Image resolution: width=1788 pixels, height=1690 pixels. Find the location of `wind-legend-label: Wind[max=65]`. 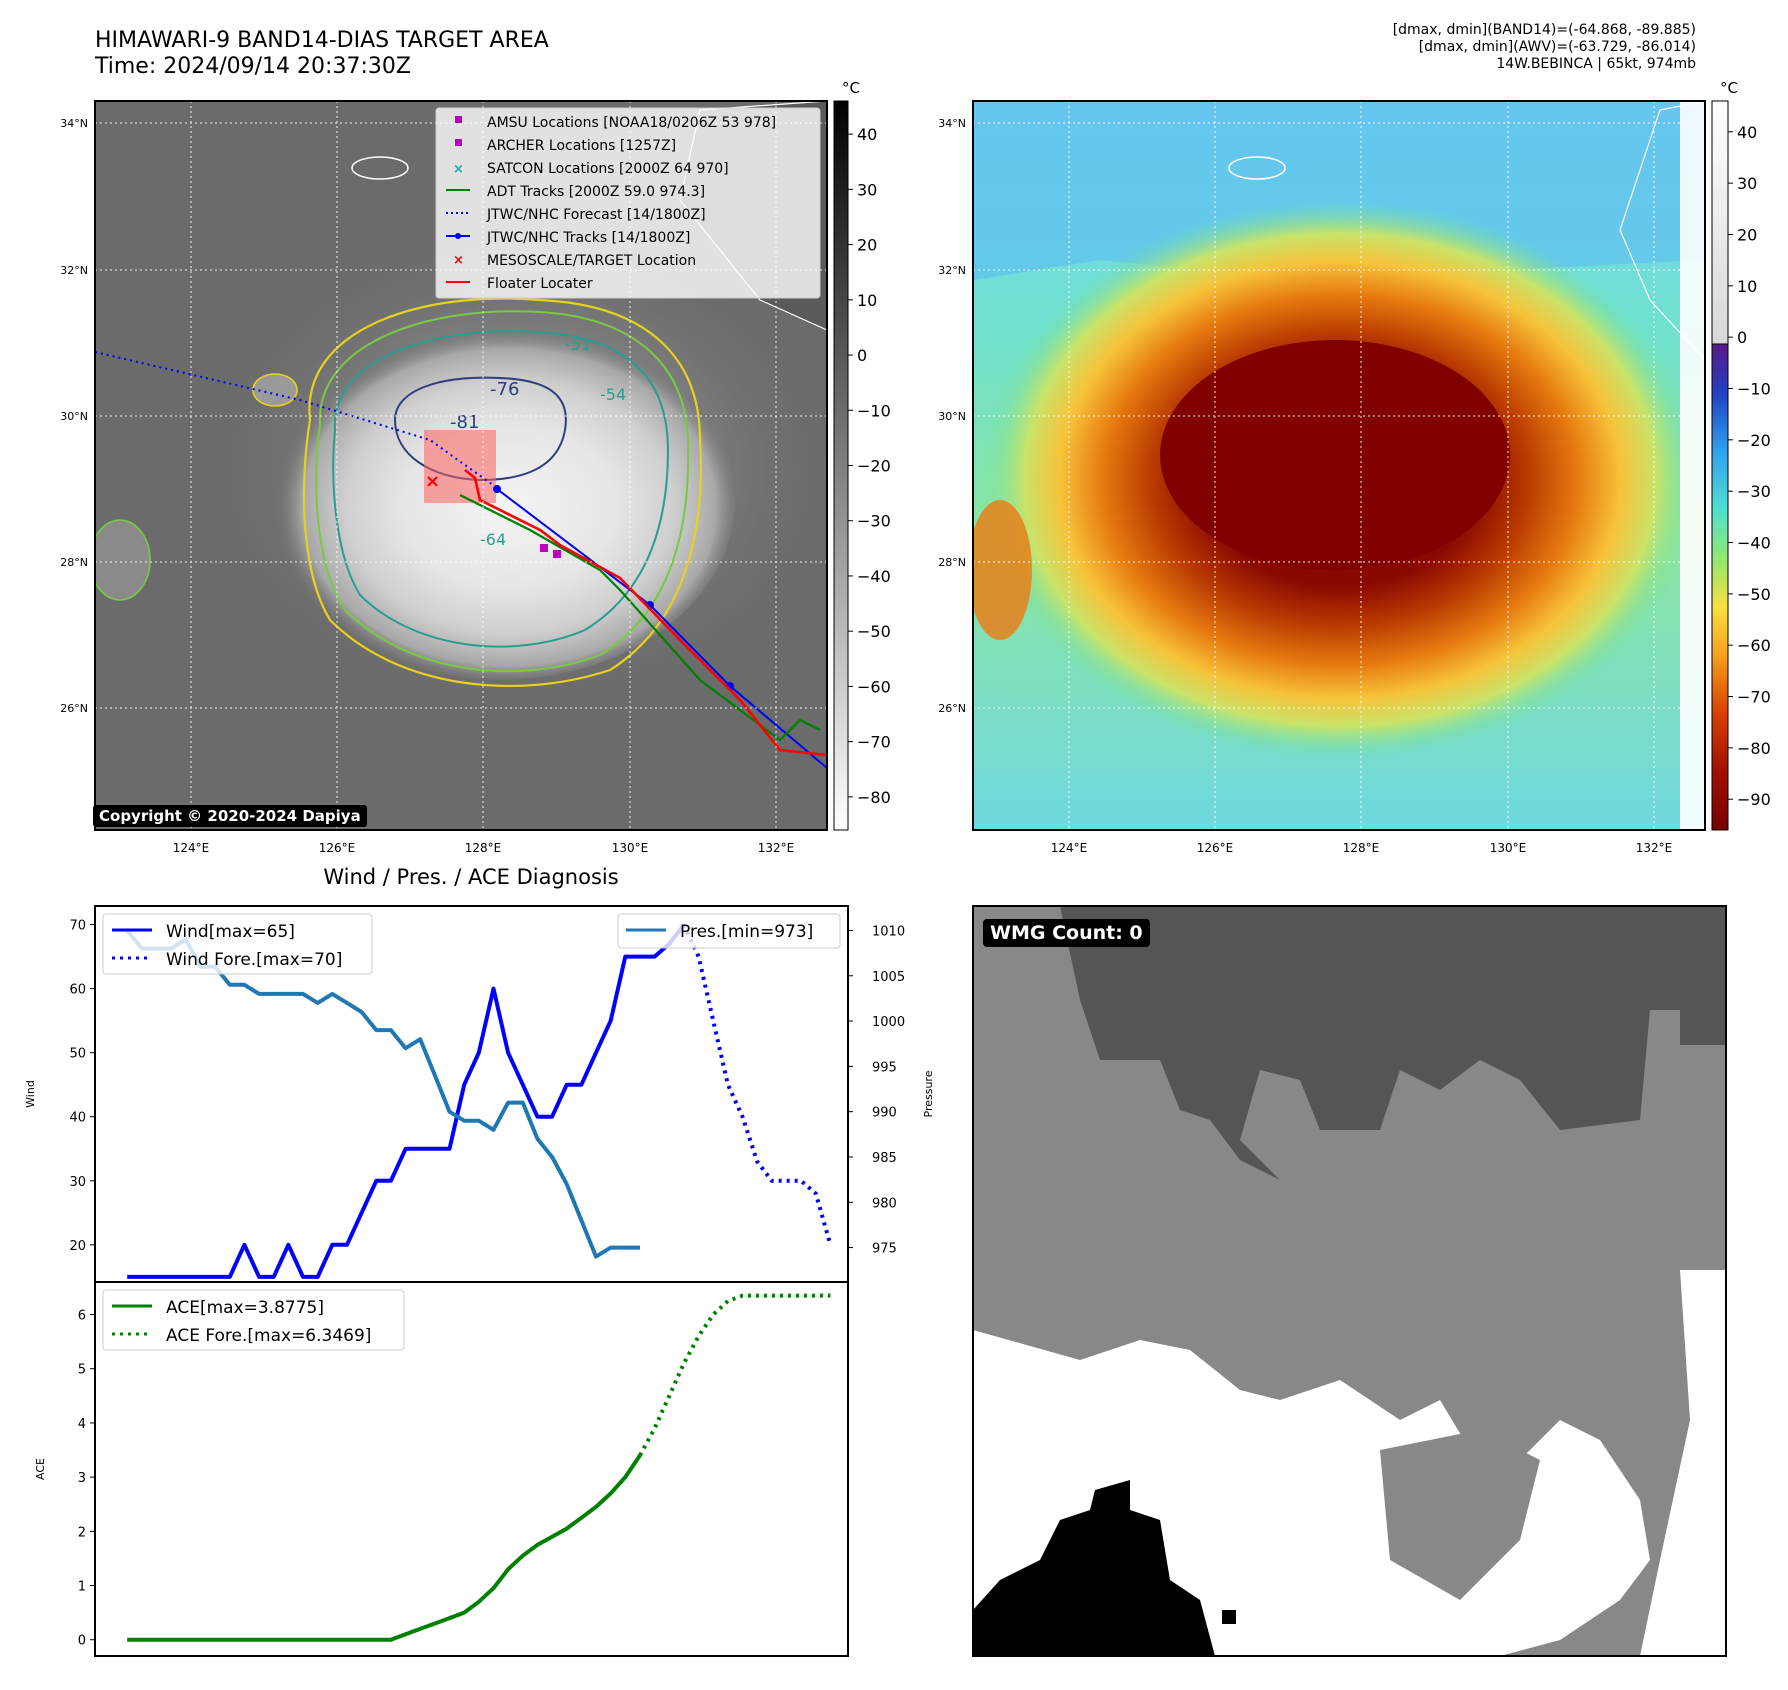

wind-legend-label: Wind[max=65] is located at coordinates (230, 932).